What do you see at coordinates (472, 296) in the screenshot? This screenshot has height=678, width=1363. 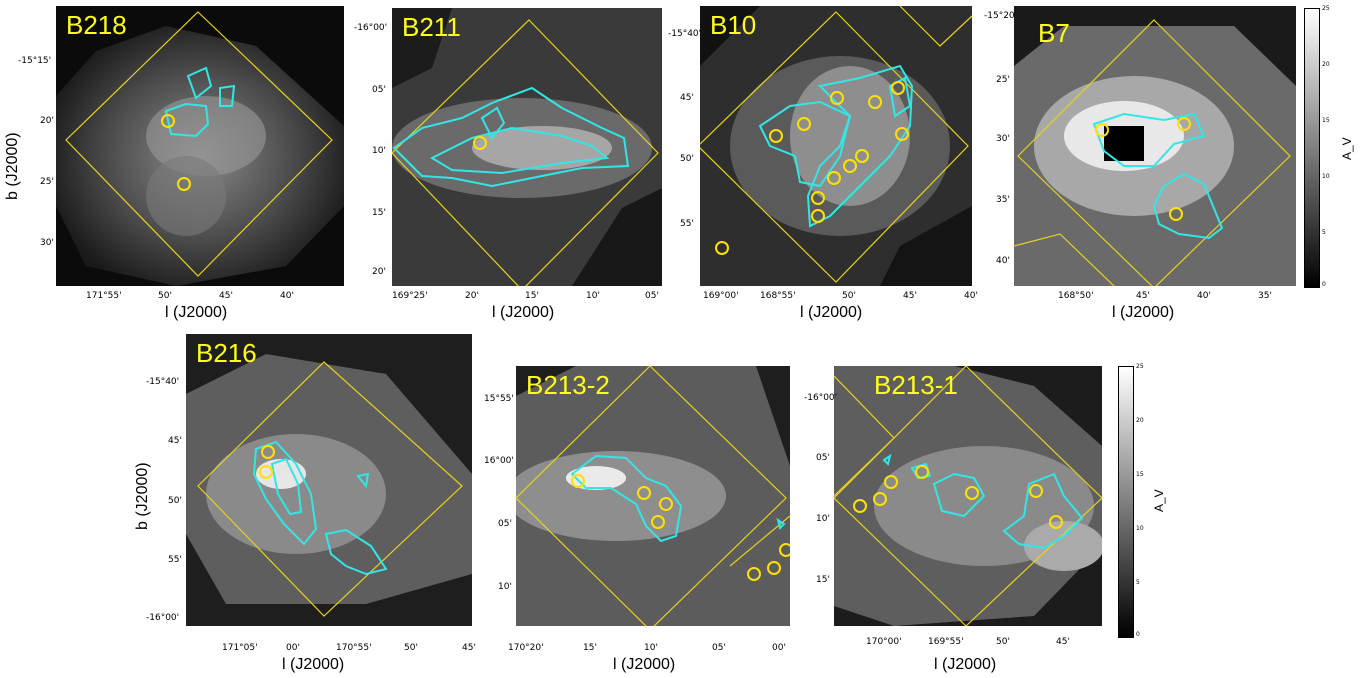 I see `x-tick: 20'` at bounding box center [472, 296].